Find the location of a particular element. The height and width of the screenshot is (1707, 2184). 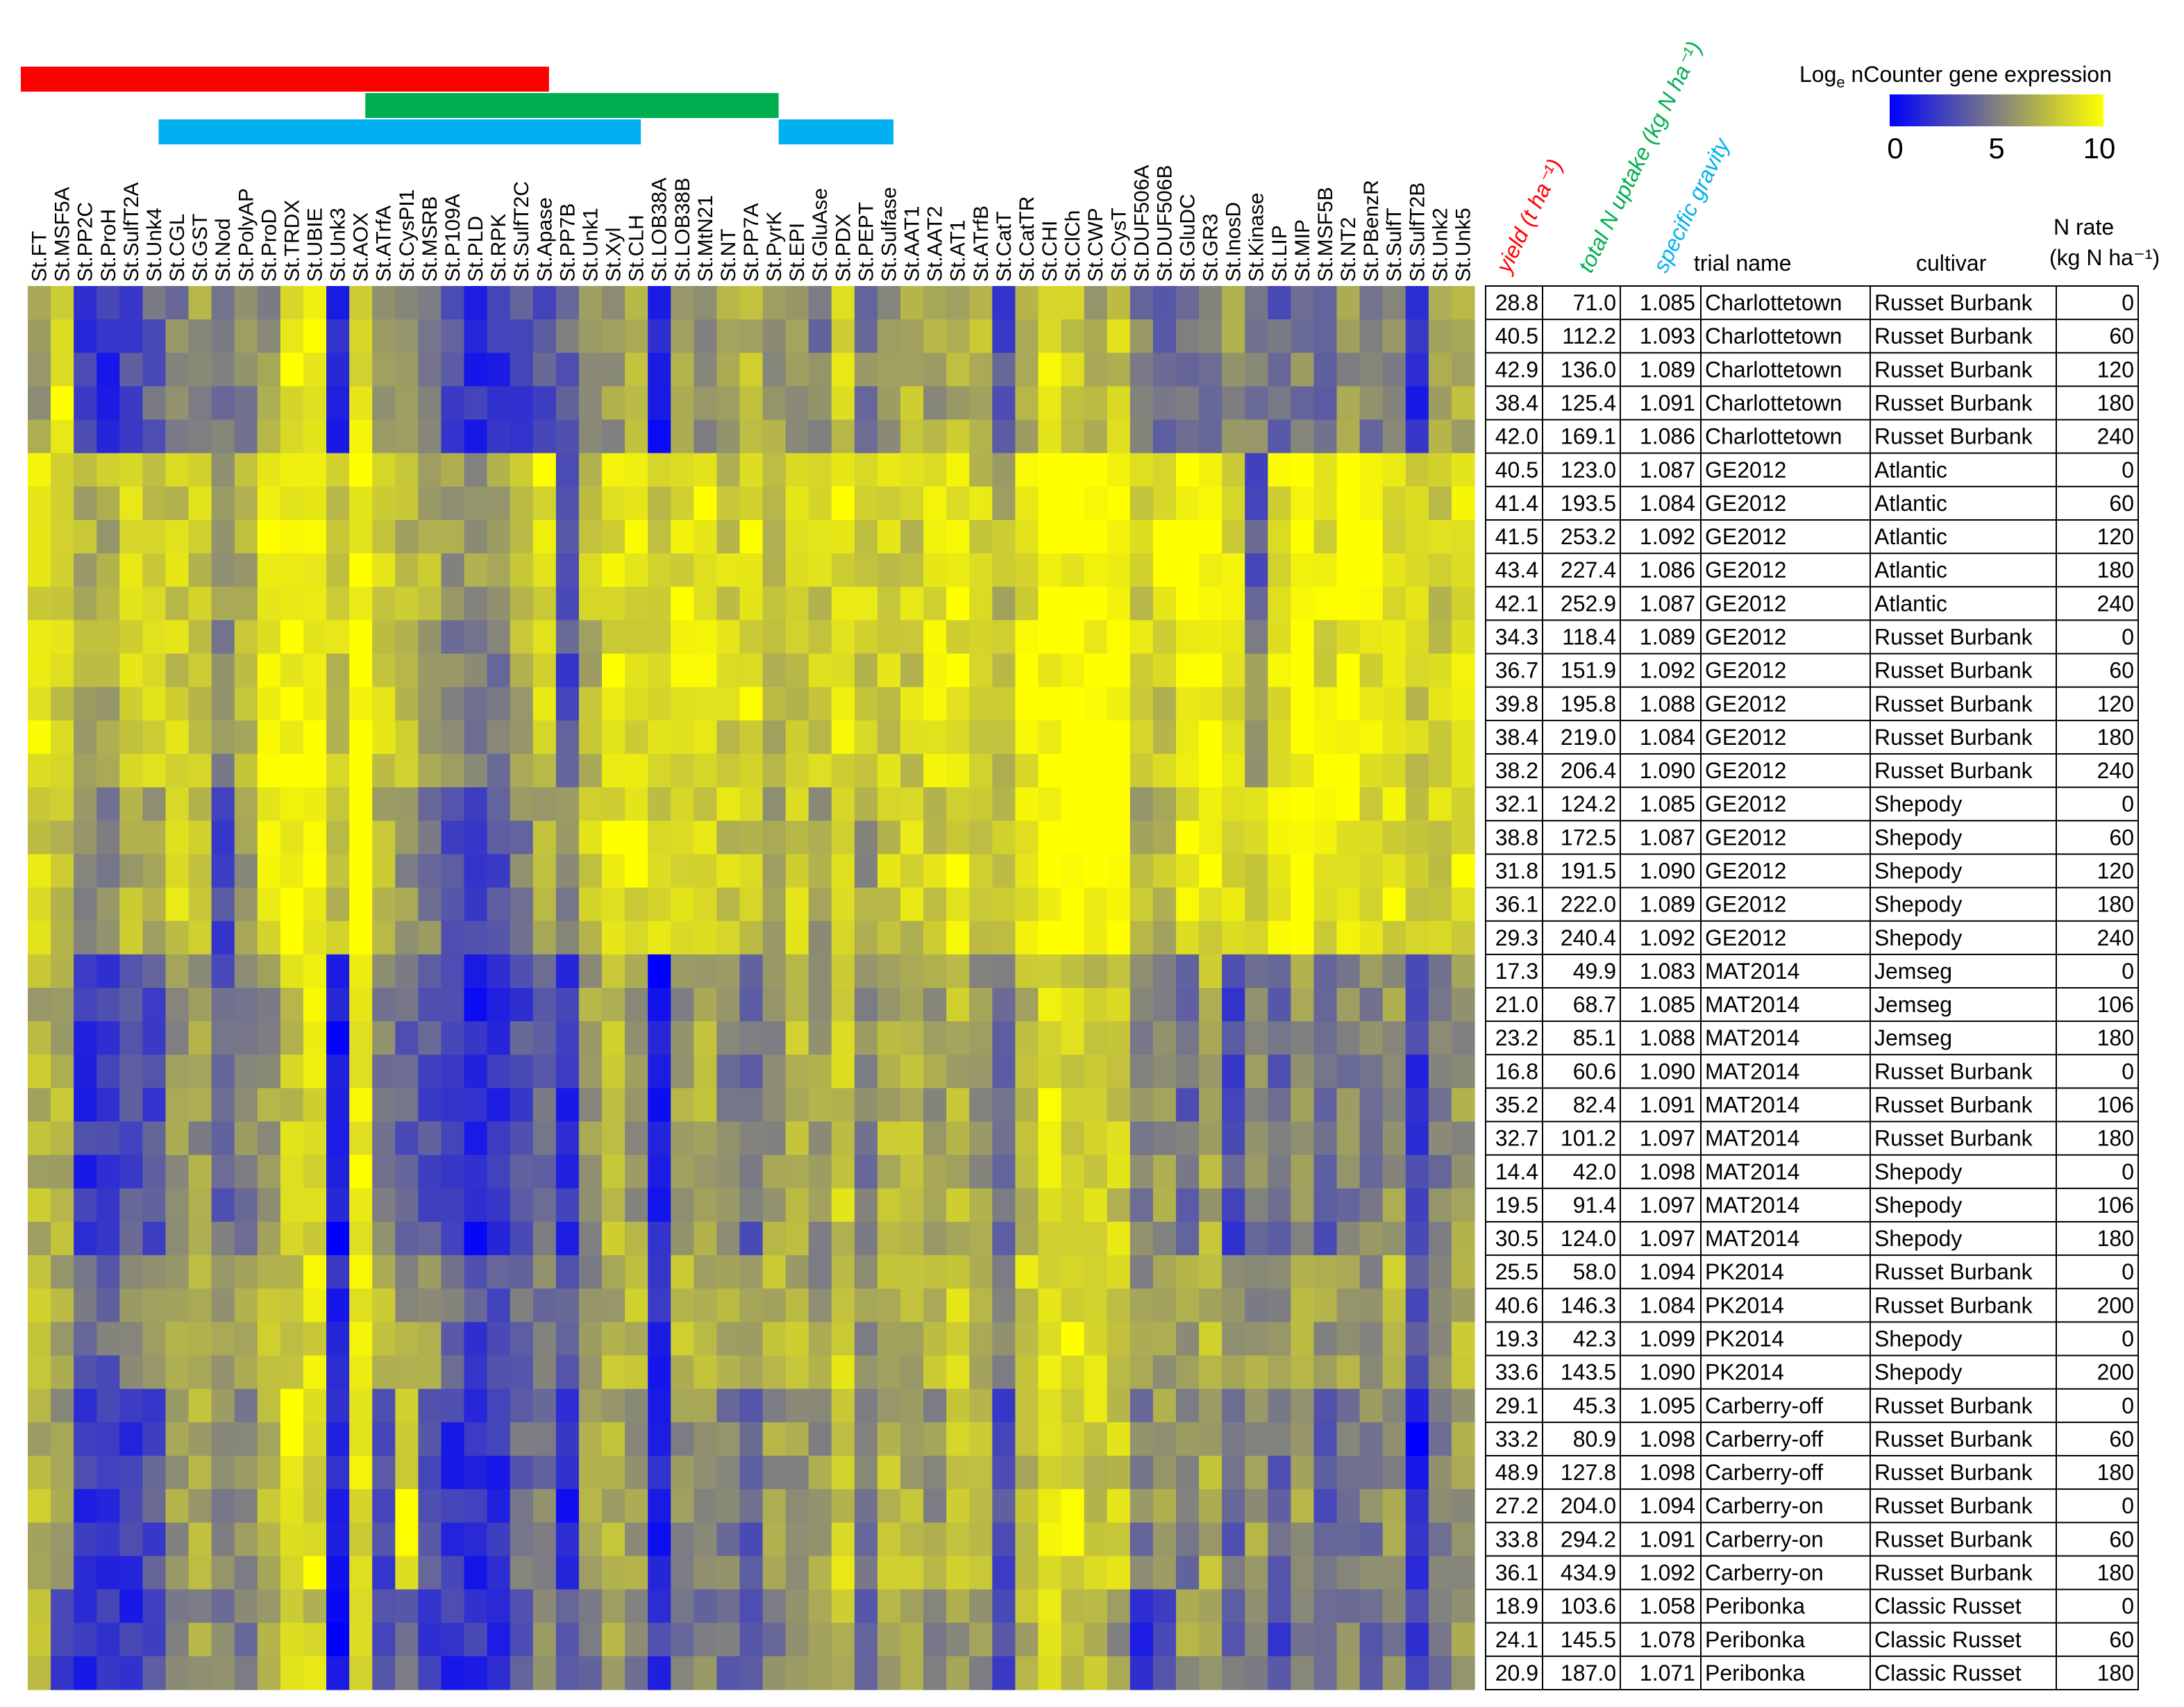

table-cell-sg: 1.084 is located at coordinates (1667, 737).